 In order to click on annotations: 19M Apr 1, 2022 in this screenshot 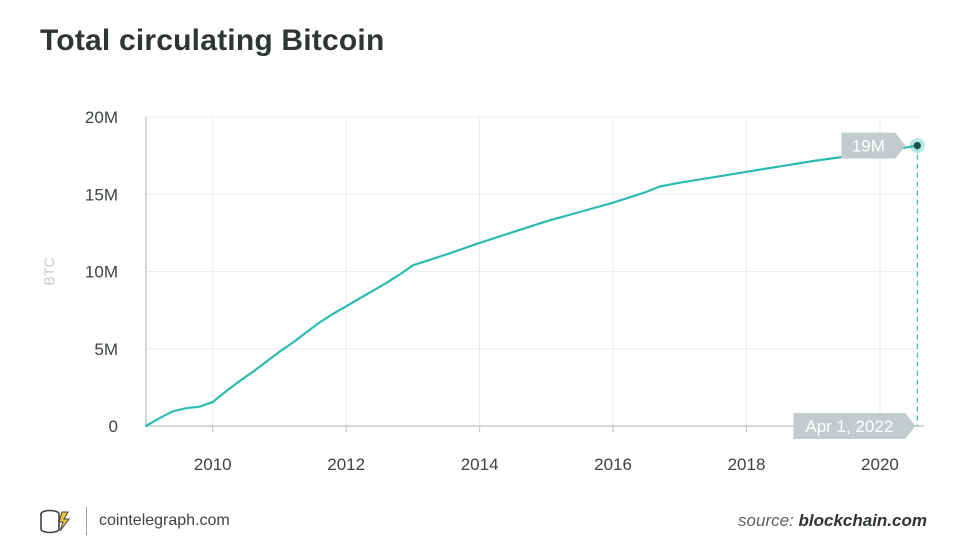, I will do `click(859, 285)`.